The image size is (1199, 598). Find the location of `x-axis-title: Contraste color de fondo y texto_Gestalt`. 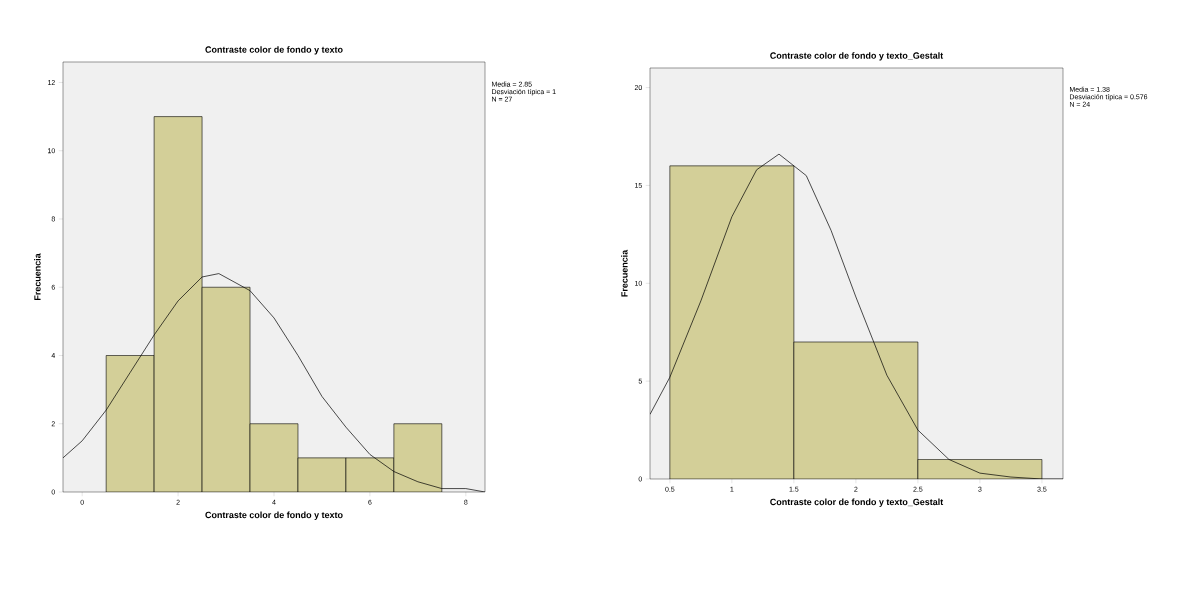

x-axis-title: Contraste color de fondo y texto_Gestalt is located at coordinates (857, 502).